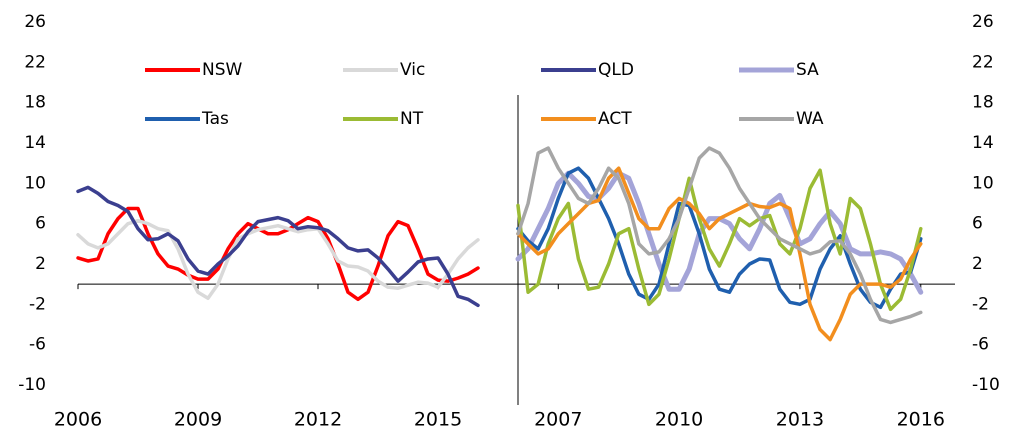 The height and width of the screenshot is (435, 1017). I want to click on x-tick-label: 2007, so click(558, 420).